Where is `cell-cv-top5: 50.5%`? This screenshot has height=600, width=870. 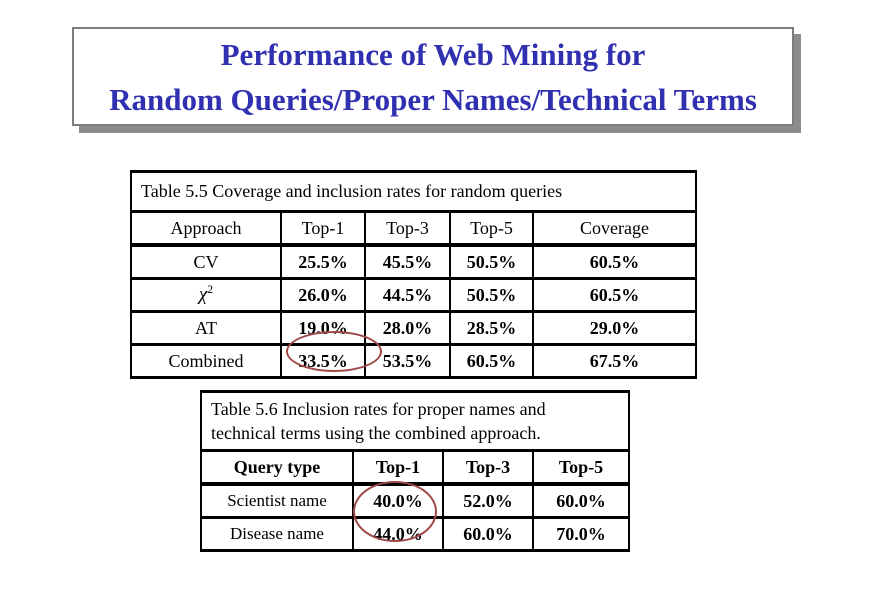 cell-cv-top5: 50.5% is located at coordinates (491, 261).